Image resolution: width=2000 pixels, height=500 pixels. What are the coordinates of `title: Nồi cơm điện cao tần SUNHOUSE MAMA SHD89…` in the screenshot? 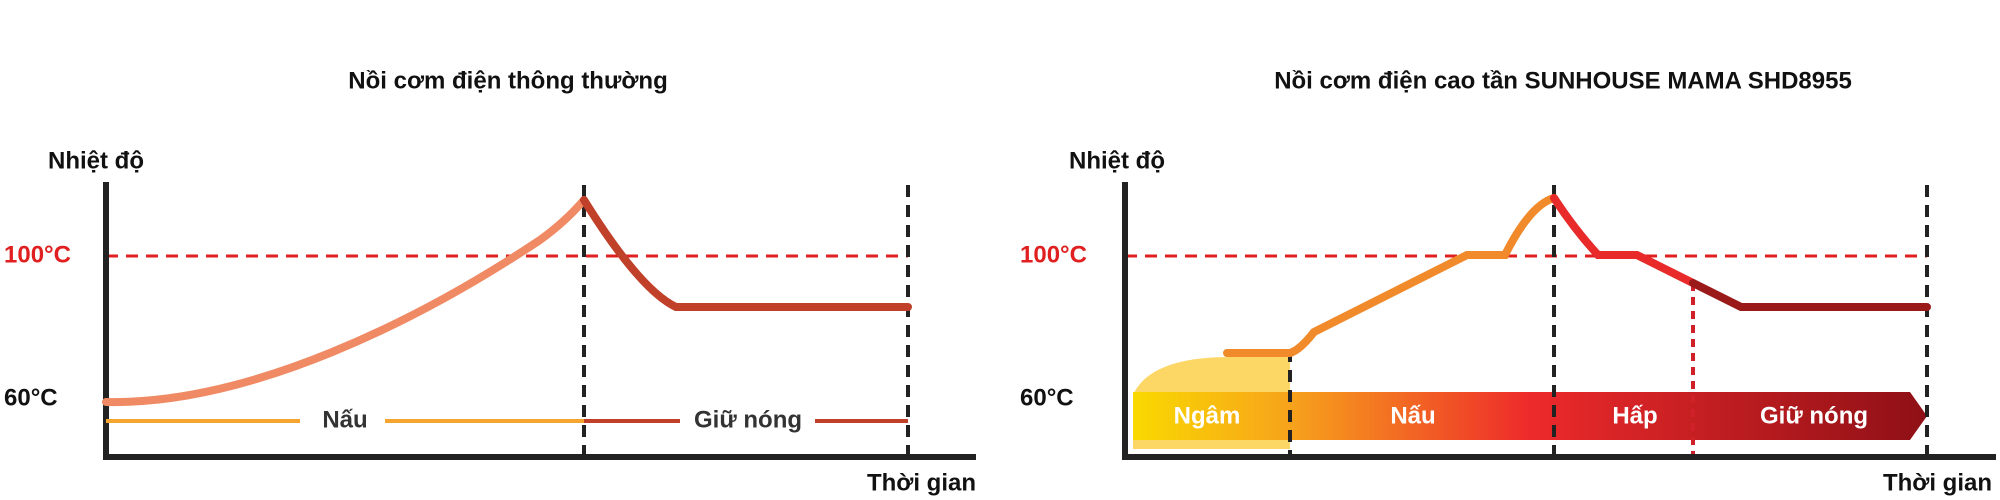 It's located at (1563, 80).